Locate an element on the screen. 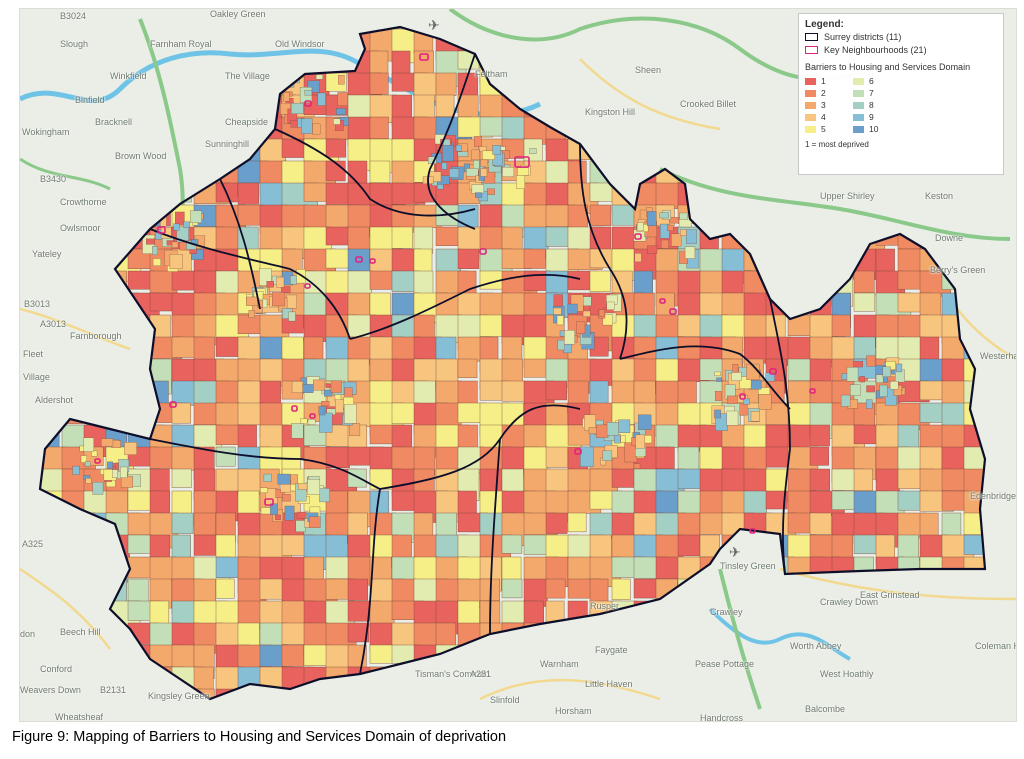 The image size is (1024, 759). place-label: Edenbridge is located at coordinates (993, 496).